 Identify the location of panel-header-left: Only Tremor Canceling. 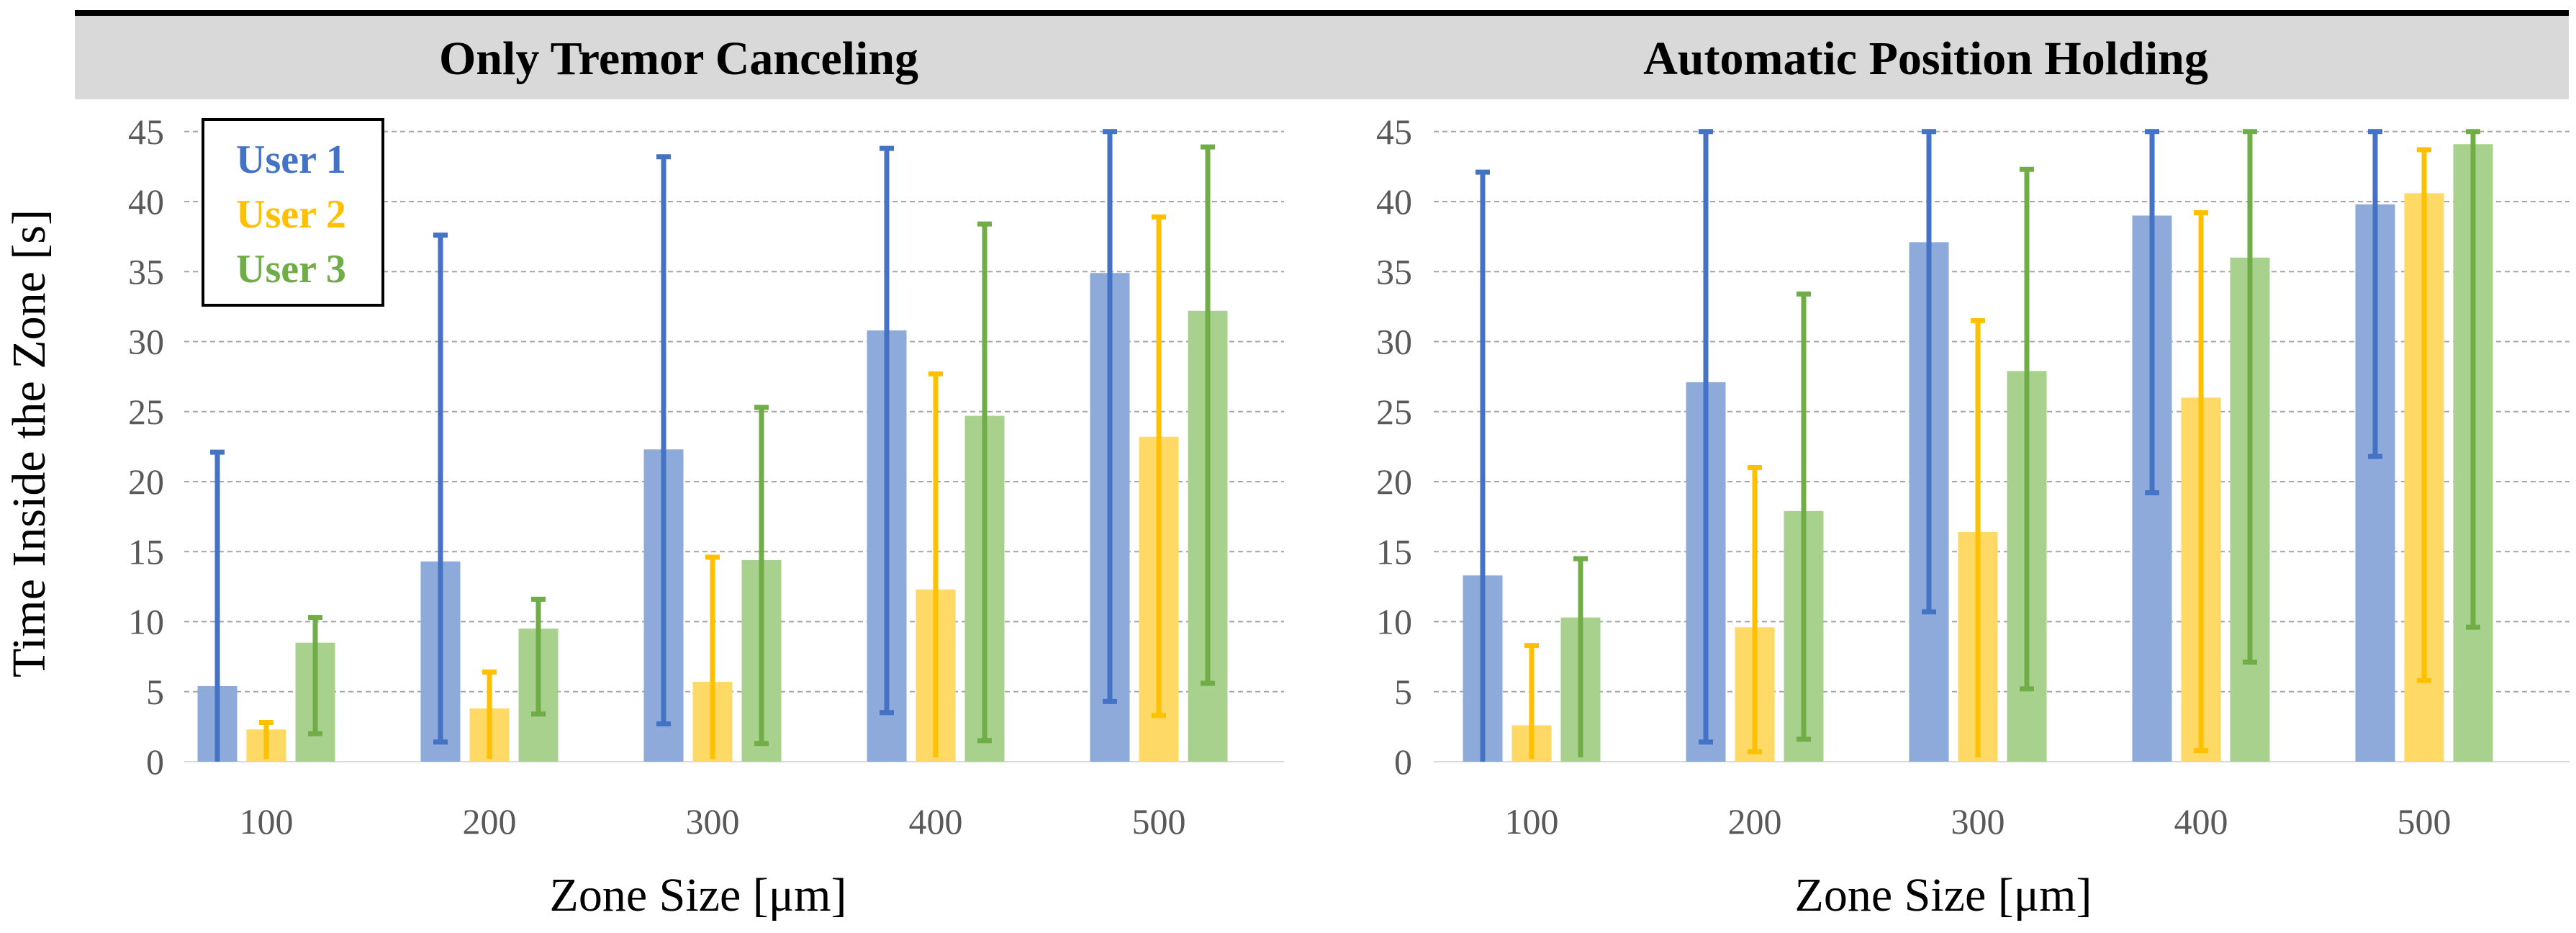
(679, 55).